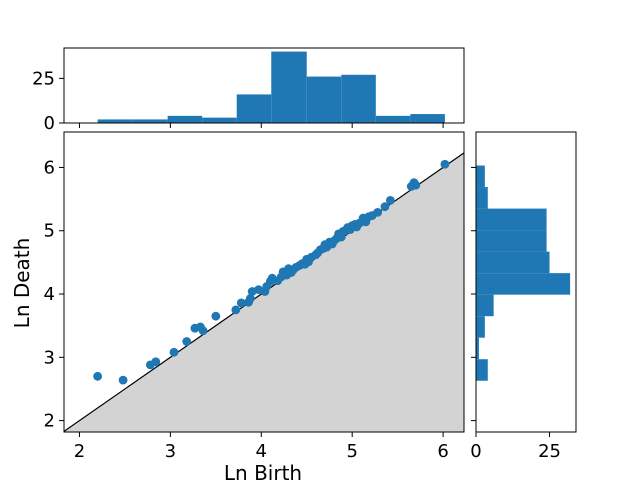 This screenshot has height=480, width=640. What do you see at coordinates (49, 294) in the screenshot?
I see `y-tick-label: 4` at bounding box center [49, 294].